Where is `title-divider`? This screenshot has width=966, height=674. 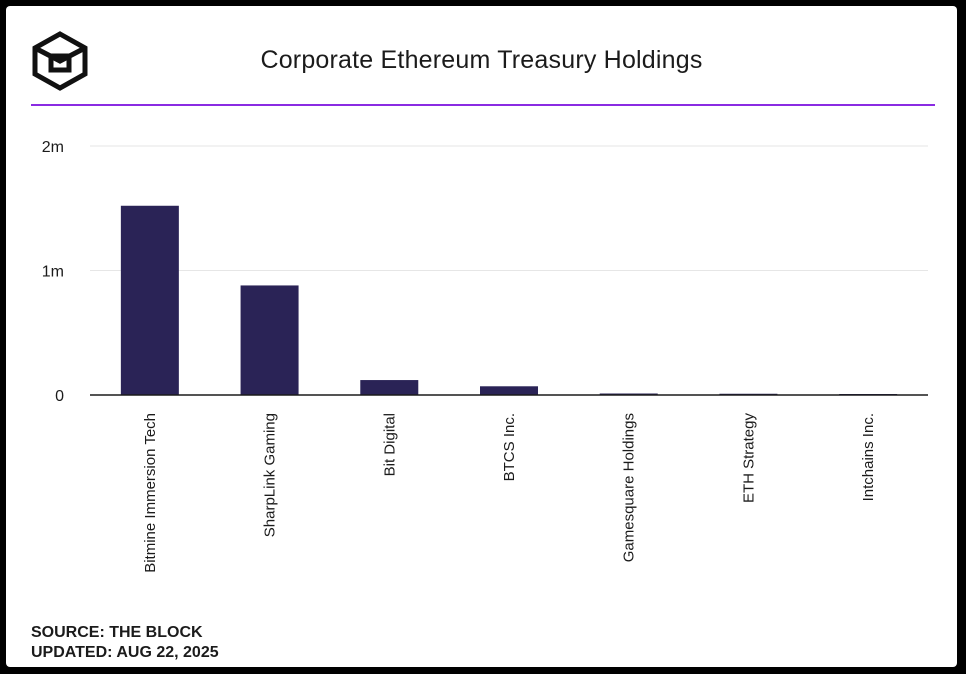
title-divider is located at coordinates (483, 105).